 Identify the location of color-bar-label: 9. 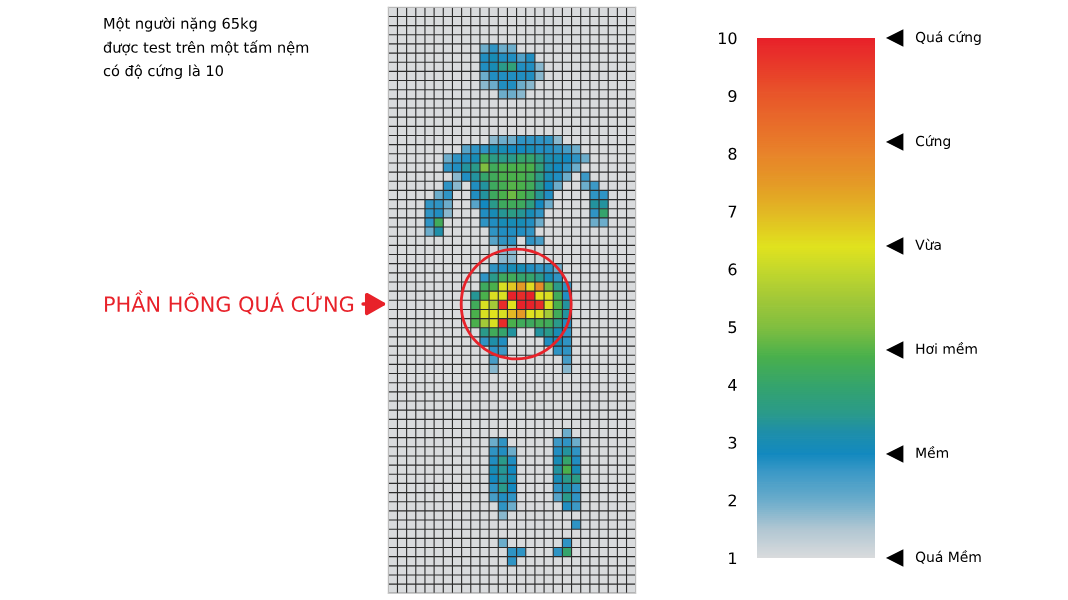
(732, 96).